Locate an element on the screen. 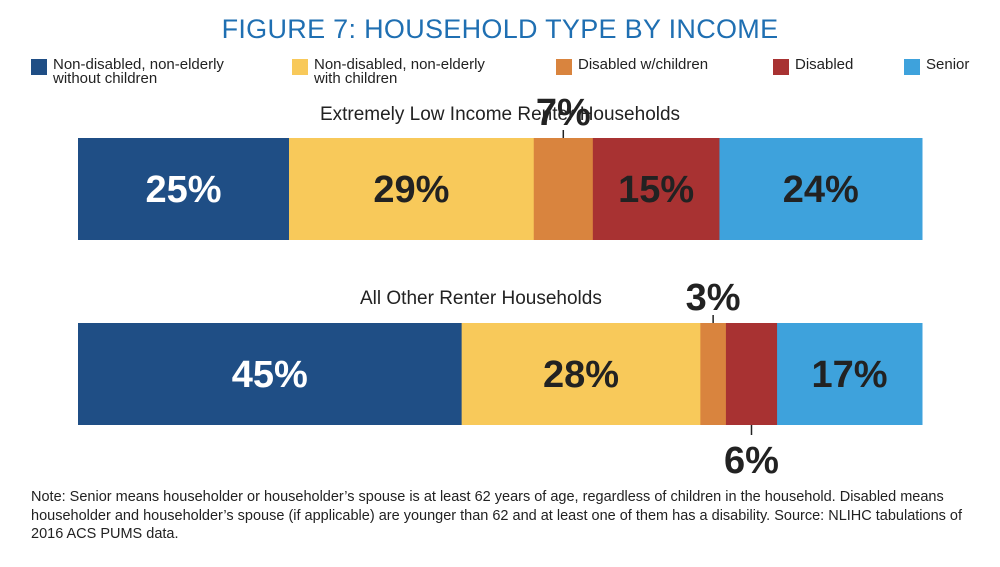 Image resolution: width=1000 pixels, height=567 pixels. data-label: 25% is located at coordinates (183, 190).